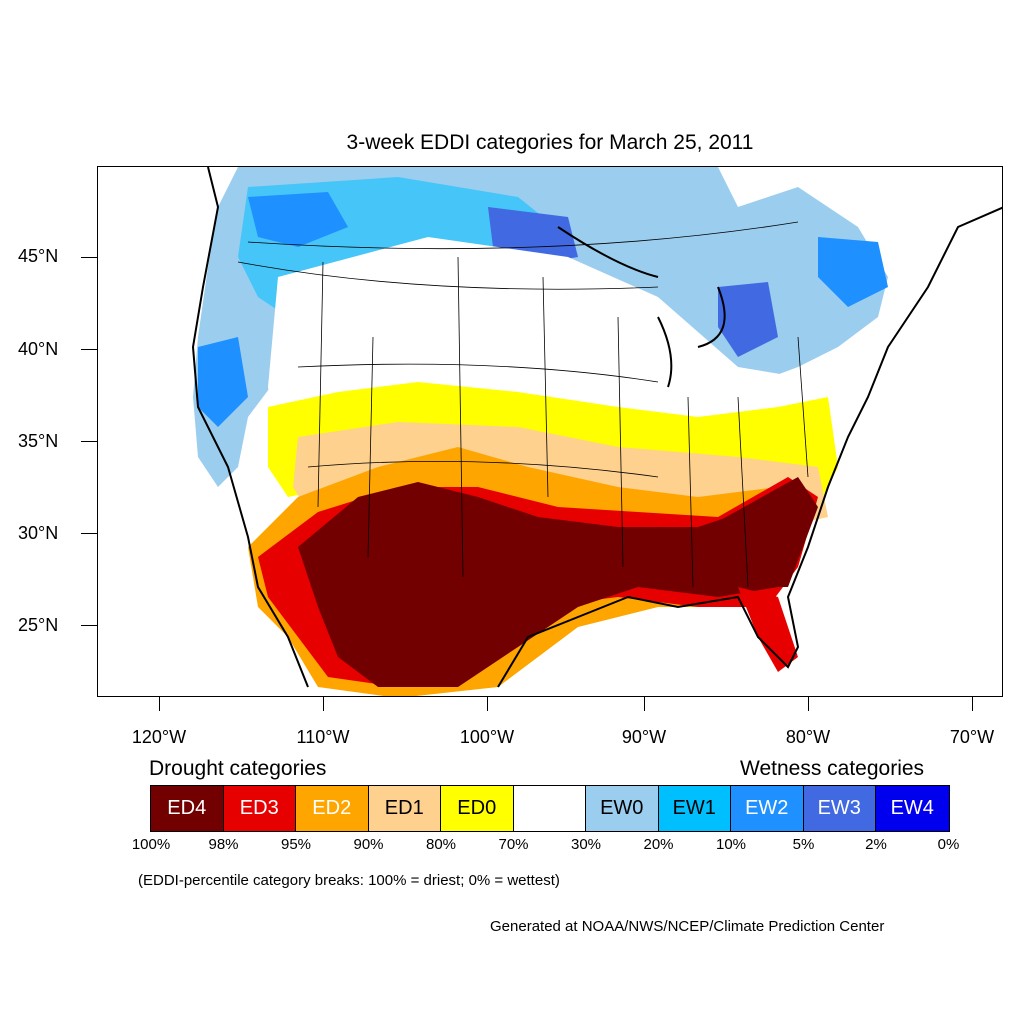 This screenshot has height=1024, width=1024. What do you see at coordinates (548, 584) in the screenshot?
I see `ed4-region` at bounding box center [548, 584].